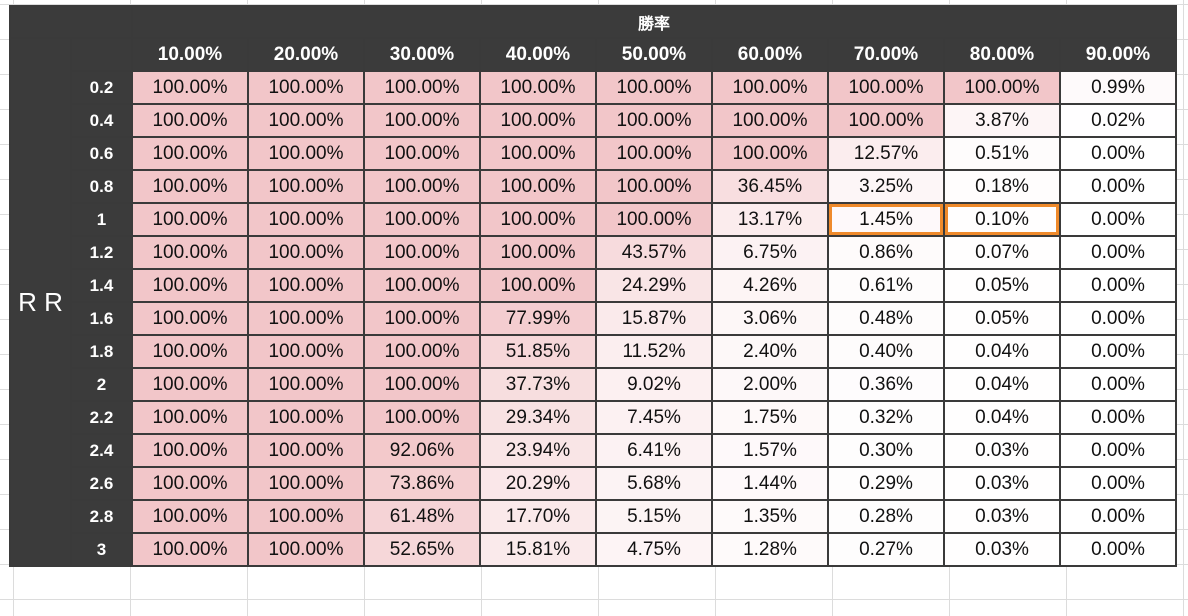 This screenshot has width=1188, height=616. Describe the element at coordinates (1002, 120) in the screenshot. I see `table-cell: 3.87%` at that location.